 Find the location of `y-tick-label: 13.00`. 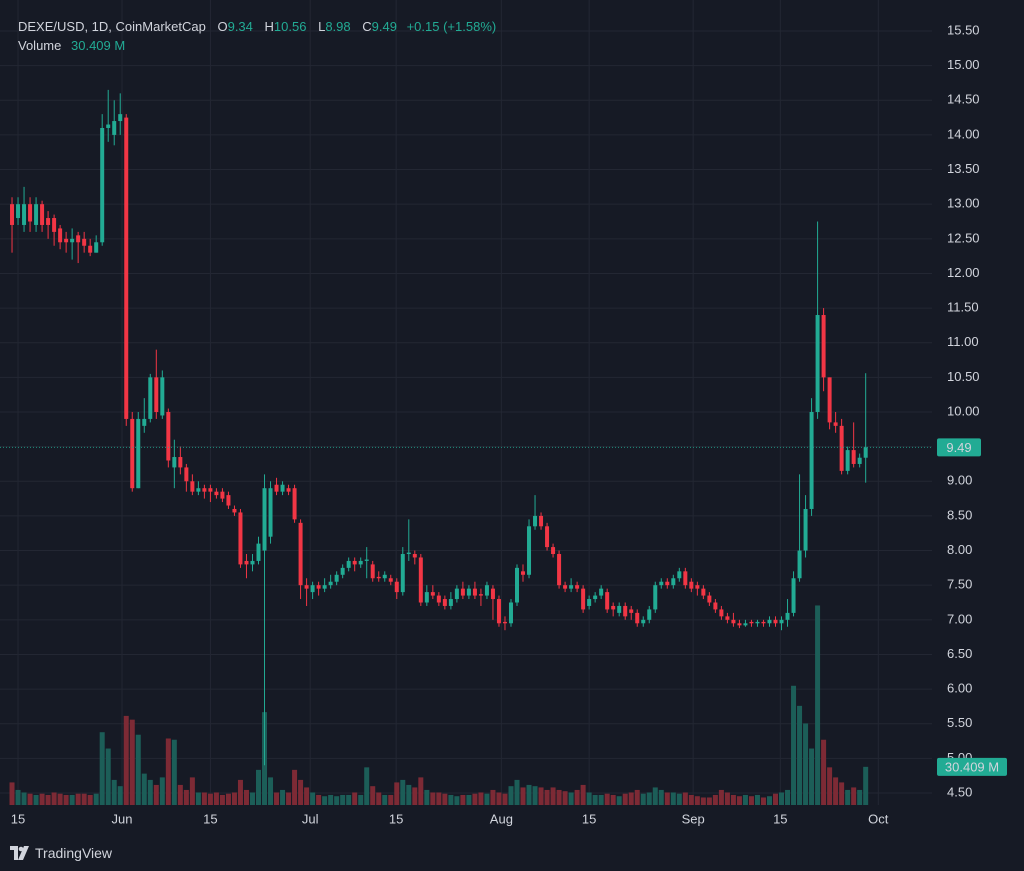

y-tick-label: 13.00 is located at coordinates (963, 203).